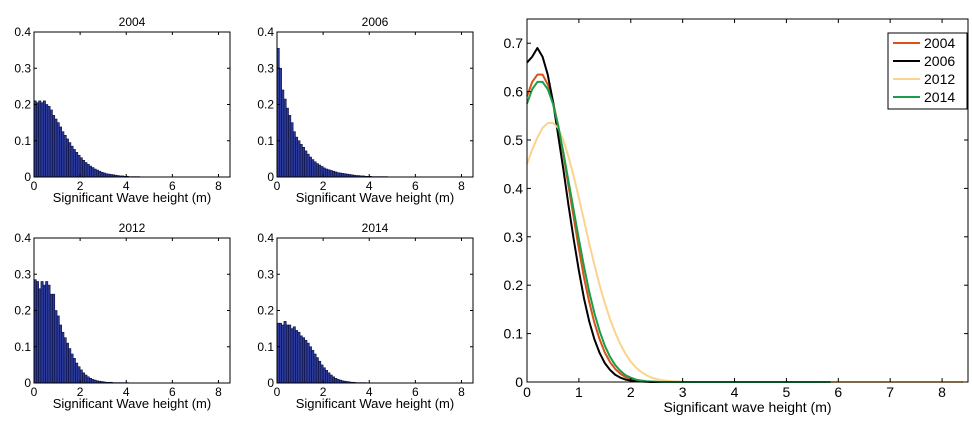 The height and width of the screenshot is (423, 972). Describe the element at coordinates (579, 392) in the screenshot. I see `x-tick-label: 1` at that location.